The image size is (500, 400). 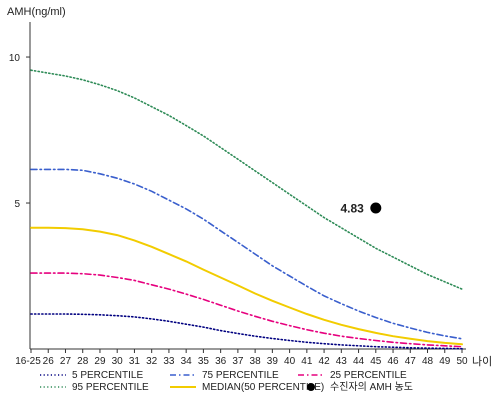 I want to click on x-tick-label: 48, so click(x=428, y=361).